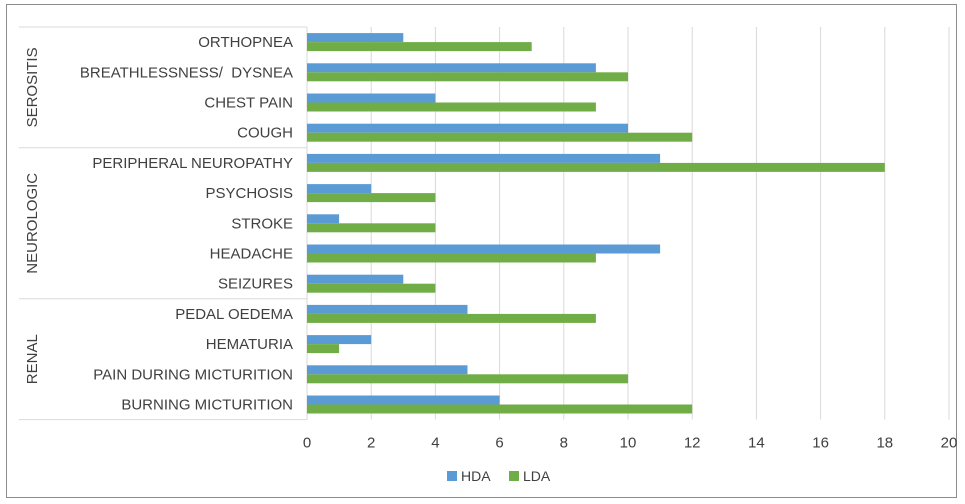 This screenshot has height=504, width=965. Describe the element at coordinates (207, 405) in the screenshot. I see `category-label-burning-micturition: BURNING MICTURITION` at that location.